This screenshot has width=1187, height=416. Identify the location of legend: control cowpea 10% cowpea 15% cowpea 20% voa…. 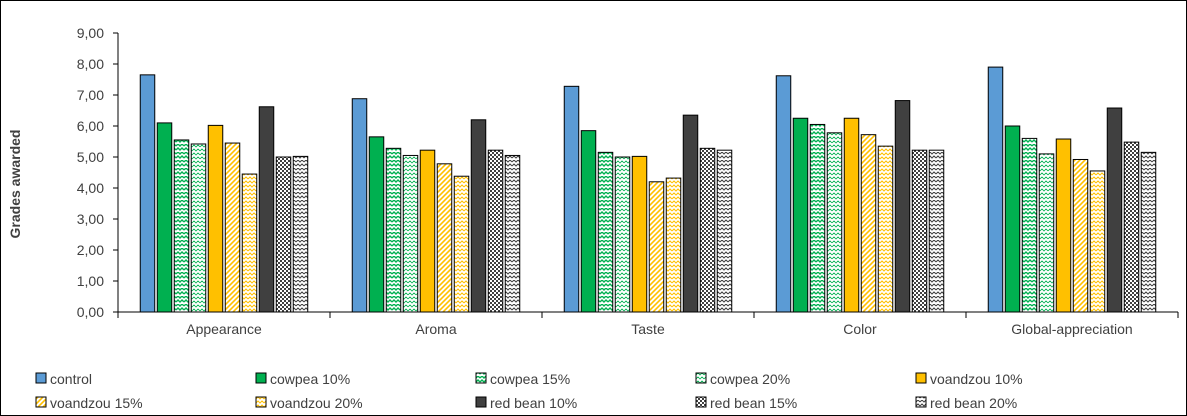
(529, 391).